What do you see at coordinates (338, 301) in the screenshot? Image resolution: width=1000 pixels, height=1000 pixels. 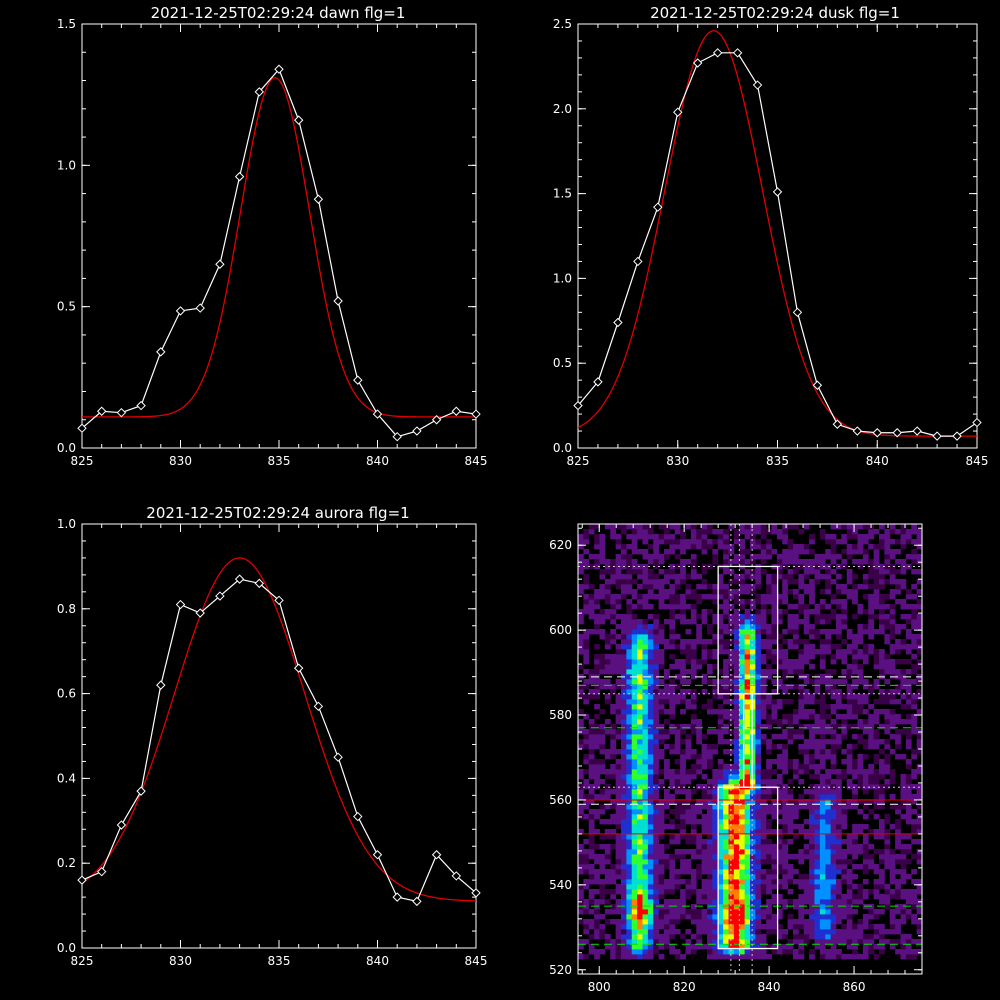 I see `data-point` at bounding box center [338, 301].